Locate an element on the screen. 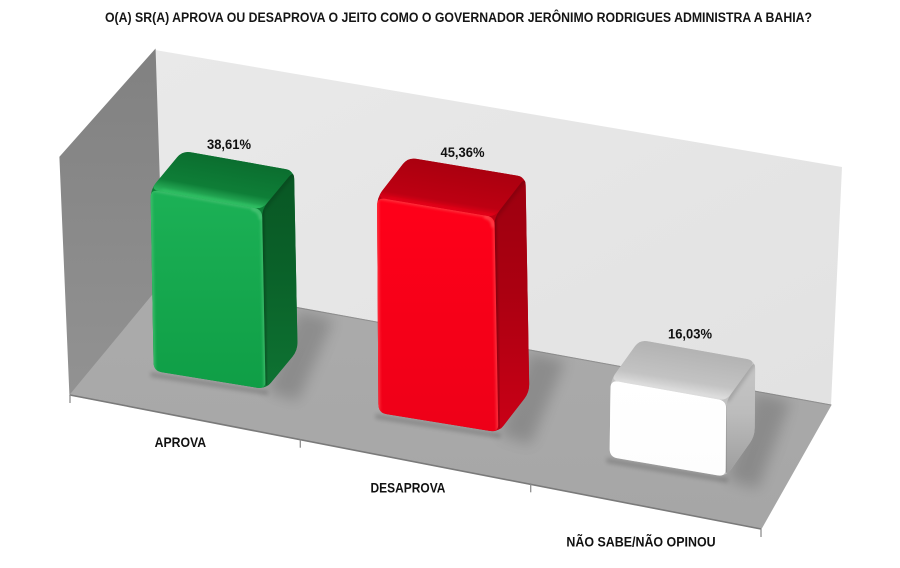 Image resolution: width=900 pixels, height=568 pixels. svg-text: 38,61% is located at coordinates (229, 144).